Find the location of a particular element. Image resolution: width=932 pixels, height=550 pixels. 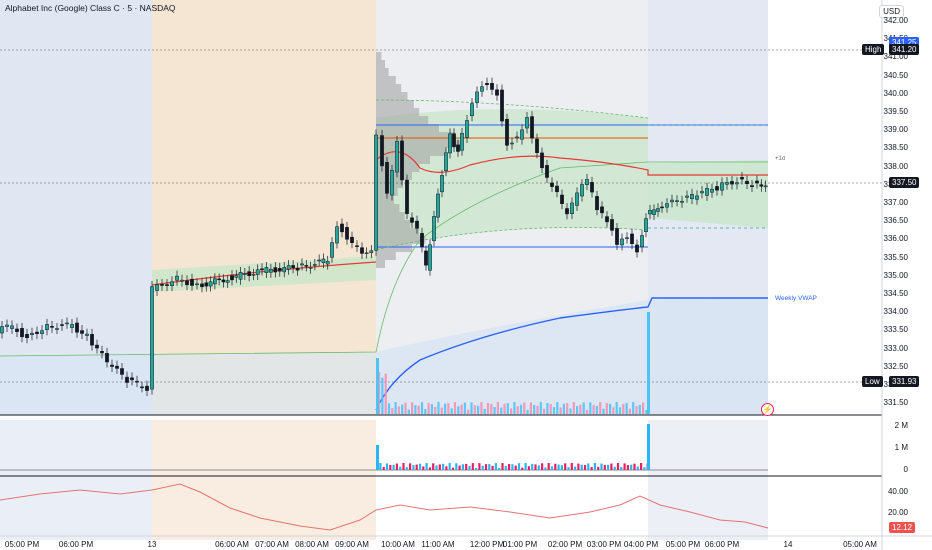

lower-premarket-bg is located at coordinates (264, 480).